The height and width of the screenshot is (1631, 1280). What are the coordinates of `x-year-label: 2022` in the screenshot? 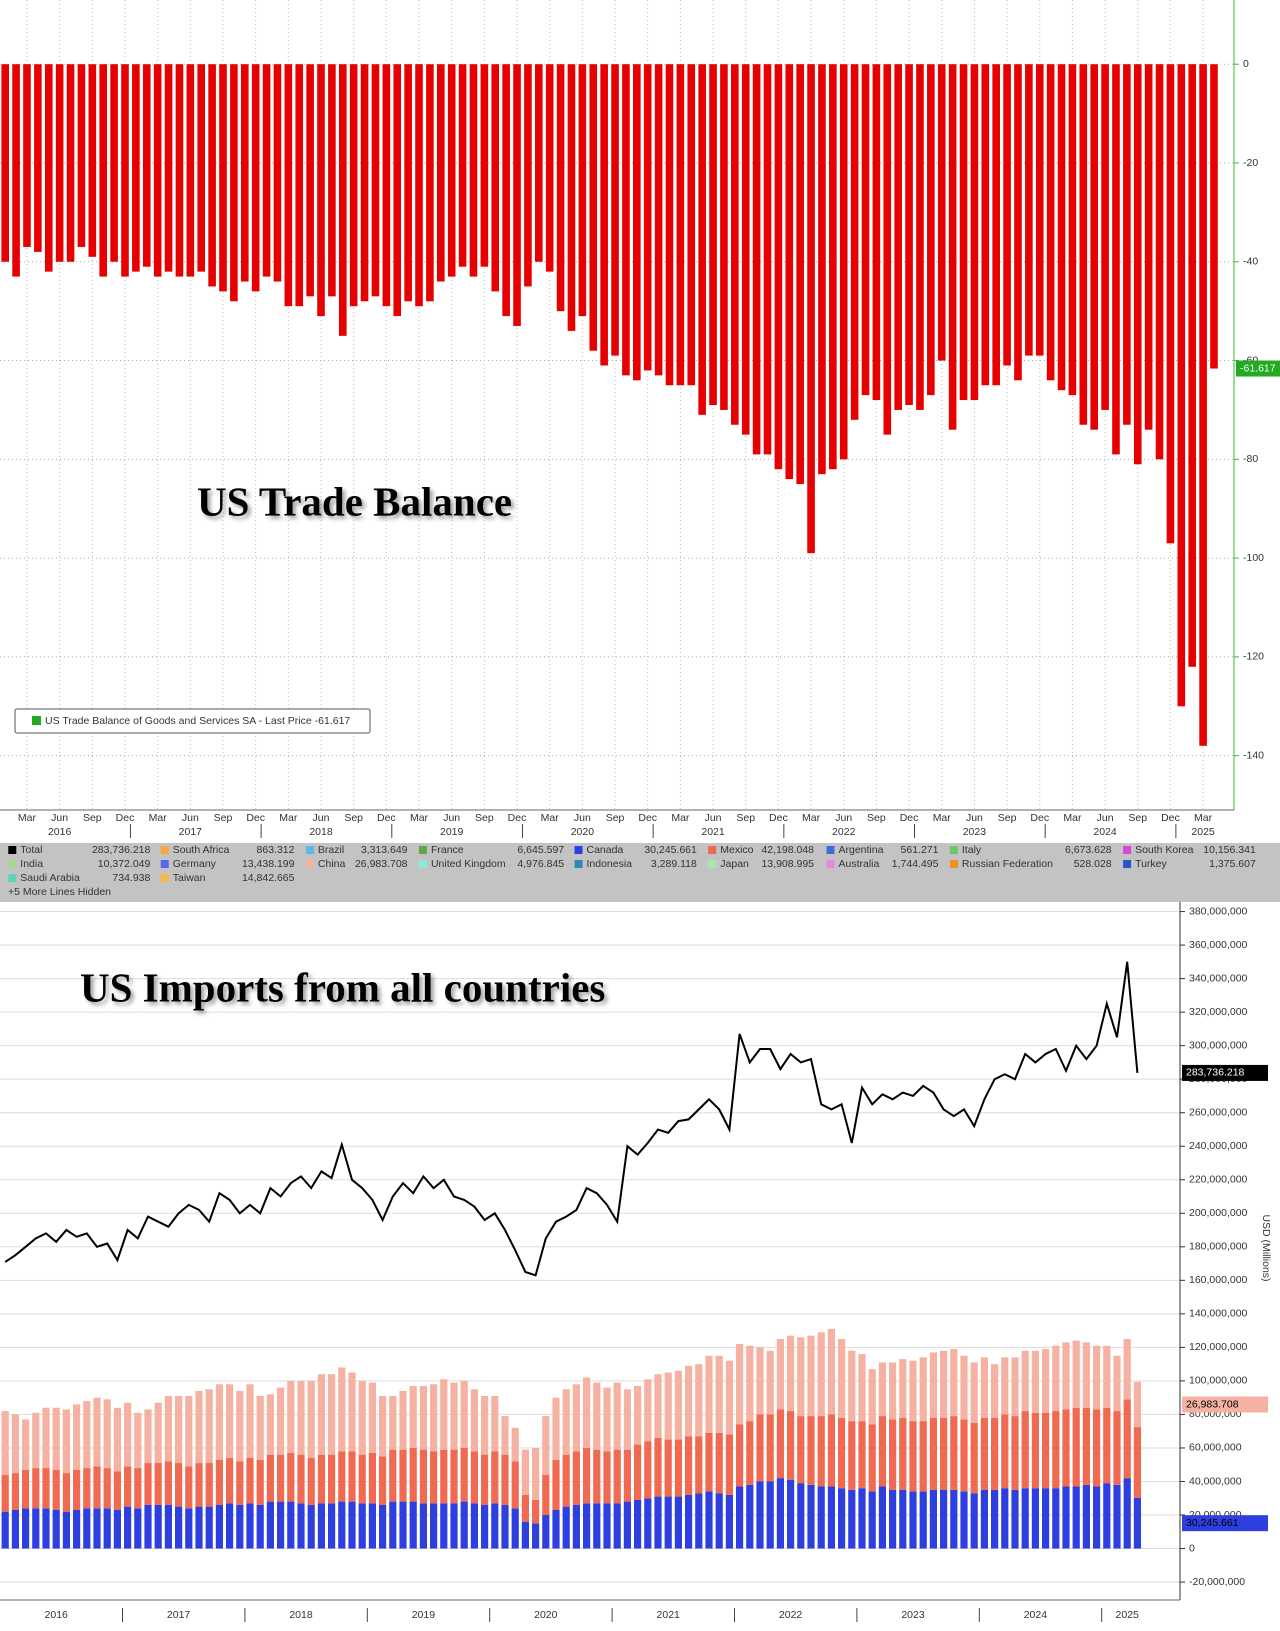 It's located at (791, 1615).